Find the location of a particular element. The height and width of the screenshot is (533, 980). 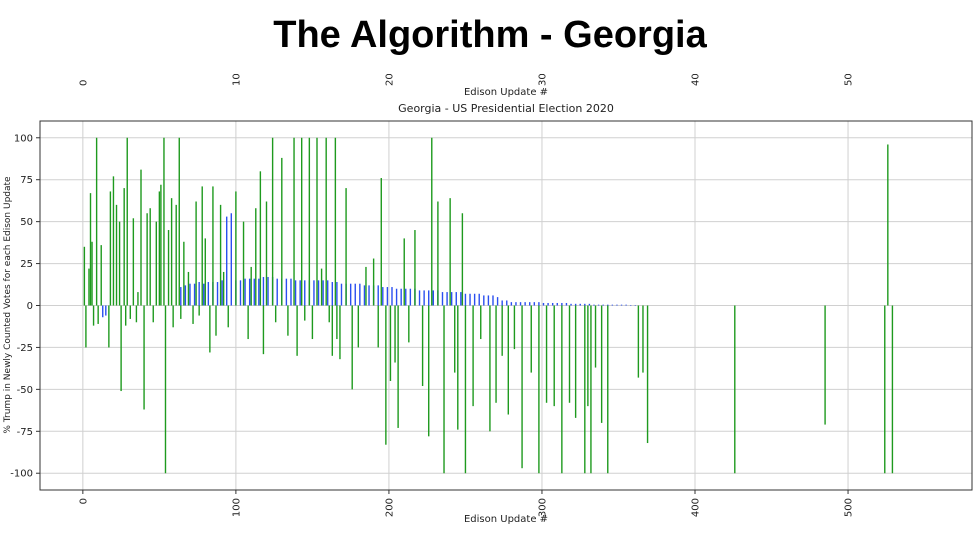

top-tick-group: 500 is located at coordinates (849, 80).